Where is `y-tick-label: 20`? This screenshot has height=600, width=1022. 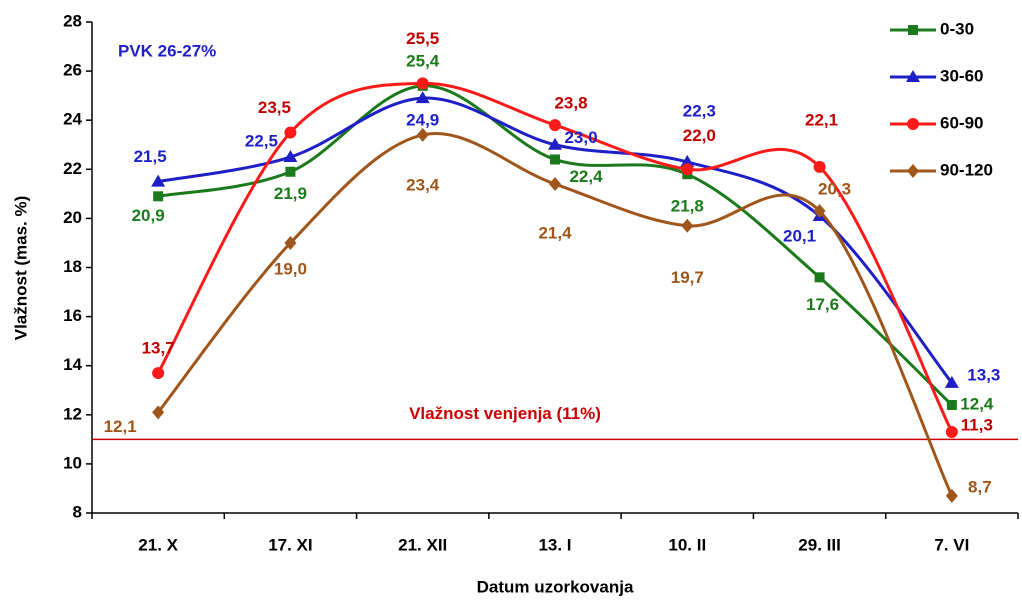
y-tick-label: 20 is located at coordinates (72, 217).